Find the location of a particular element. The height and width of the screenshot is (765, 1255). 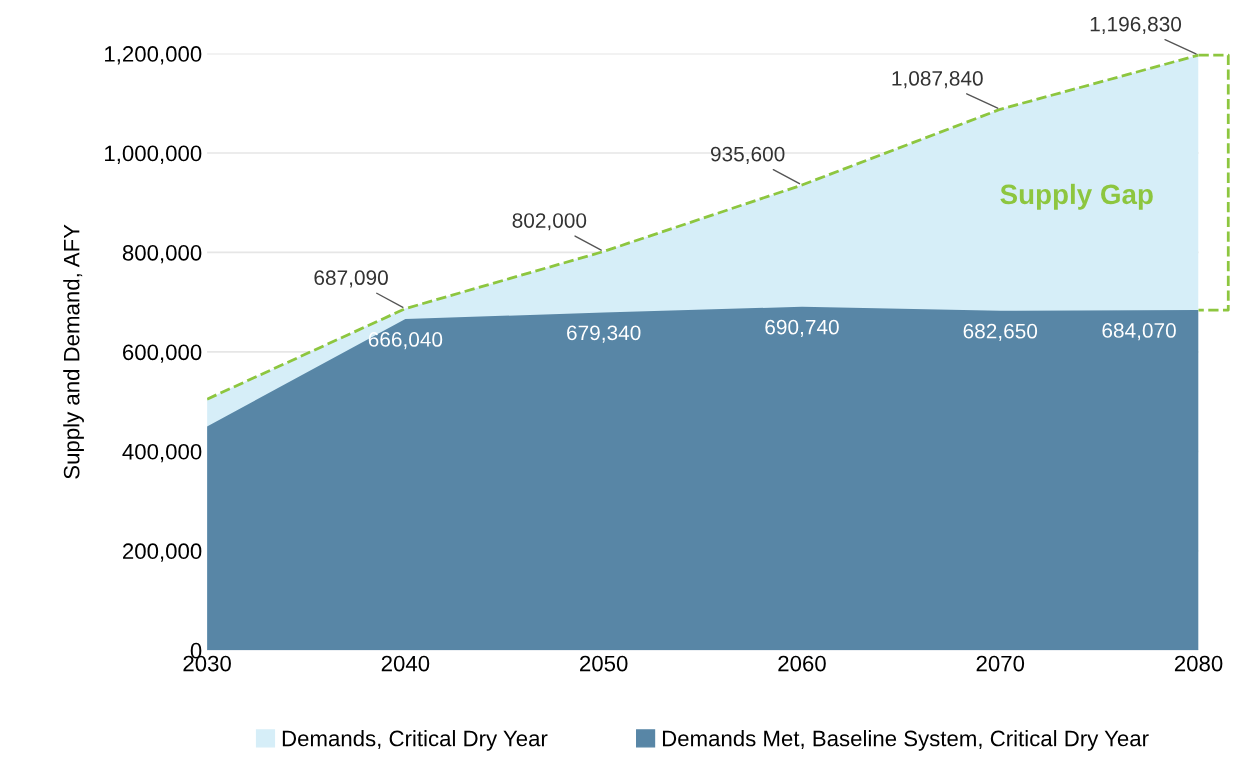

data-label: 1,196,830 is located at coordinates (1136, 25).